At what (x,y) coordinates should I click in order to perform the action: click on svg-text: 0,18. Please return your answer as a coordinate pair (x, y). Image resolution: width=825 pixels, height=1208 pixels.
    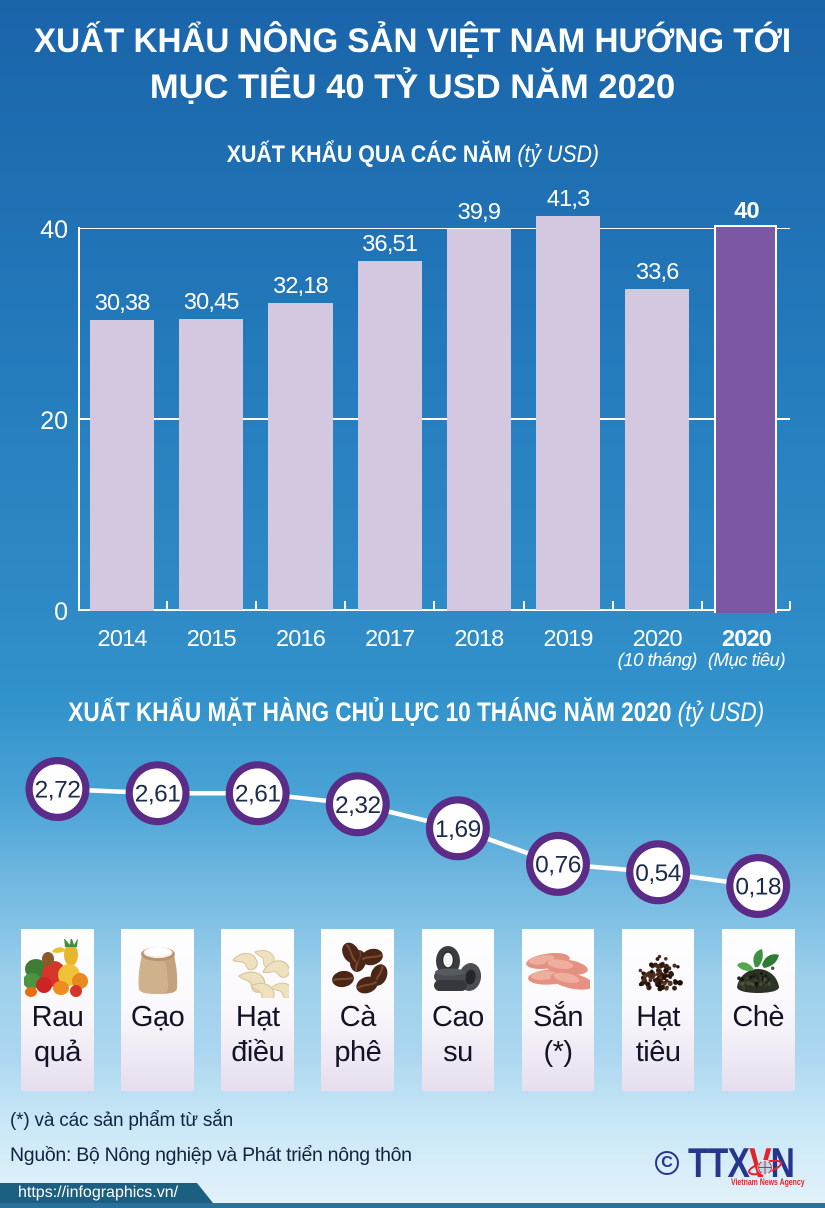
    Looking at the image, I should click on (758, 887).